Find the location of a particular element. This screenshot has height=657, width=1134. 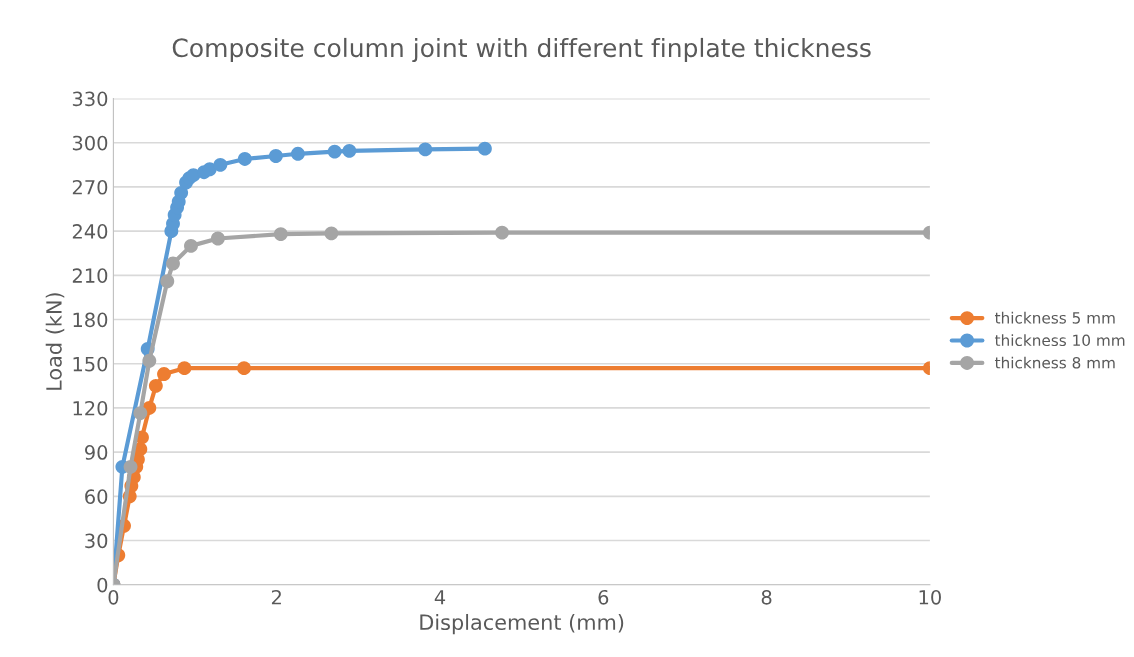

x-tick-label: 2 is located at coordinates (276, 597).